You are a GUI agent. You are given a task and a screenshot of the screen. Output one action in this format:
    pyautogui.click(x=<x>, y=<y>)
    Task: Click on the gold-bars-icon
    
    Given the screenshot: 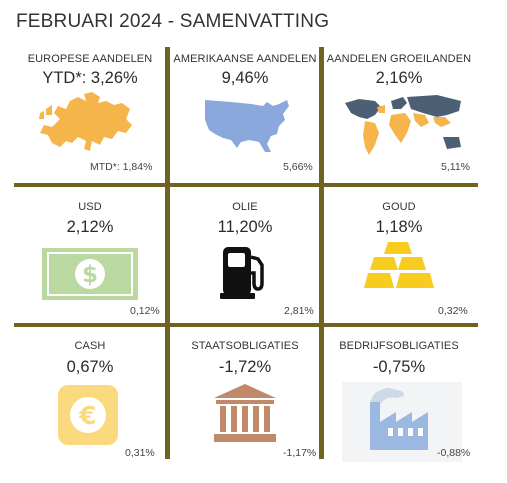 What is the action you would take?
    pyautogui.click(x=399, y=265)
    